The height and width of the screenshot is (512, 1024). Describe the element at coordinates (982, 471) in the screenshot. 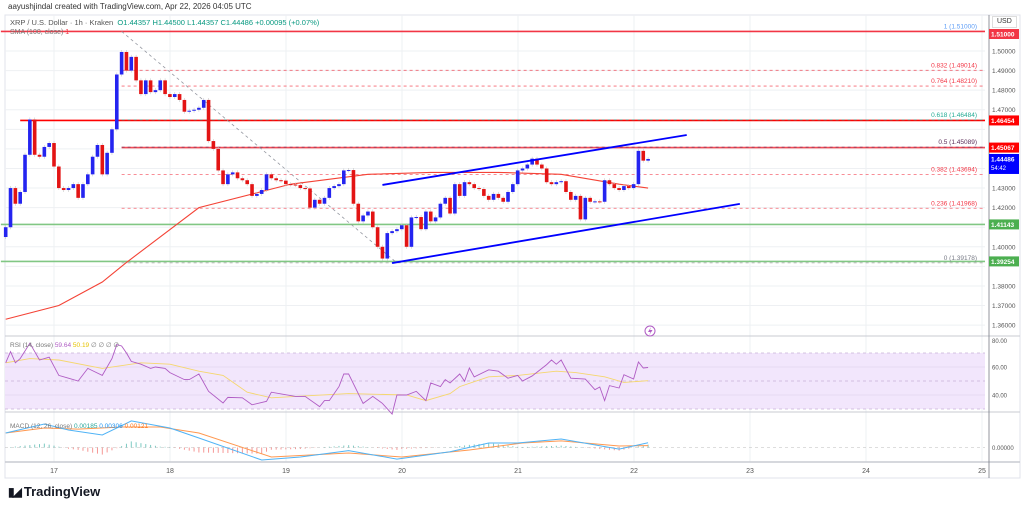

I see `time-tick-label: 25` at that location.